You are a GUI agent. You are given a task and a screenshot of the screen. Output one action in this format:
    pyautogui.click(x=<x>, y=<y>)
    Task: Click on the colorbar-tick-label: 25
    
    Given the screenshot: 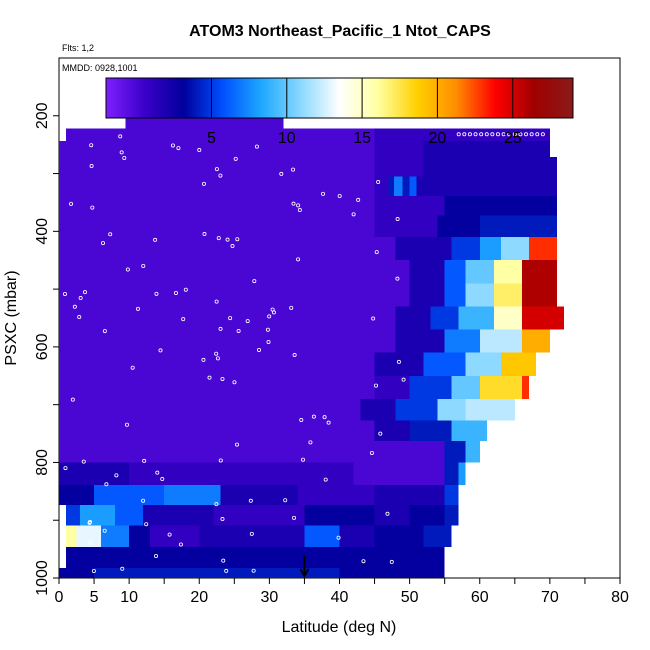 What is the action you would take?
    pyautogui.click(x=513, y=138)
    